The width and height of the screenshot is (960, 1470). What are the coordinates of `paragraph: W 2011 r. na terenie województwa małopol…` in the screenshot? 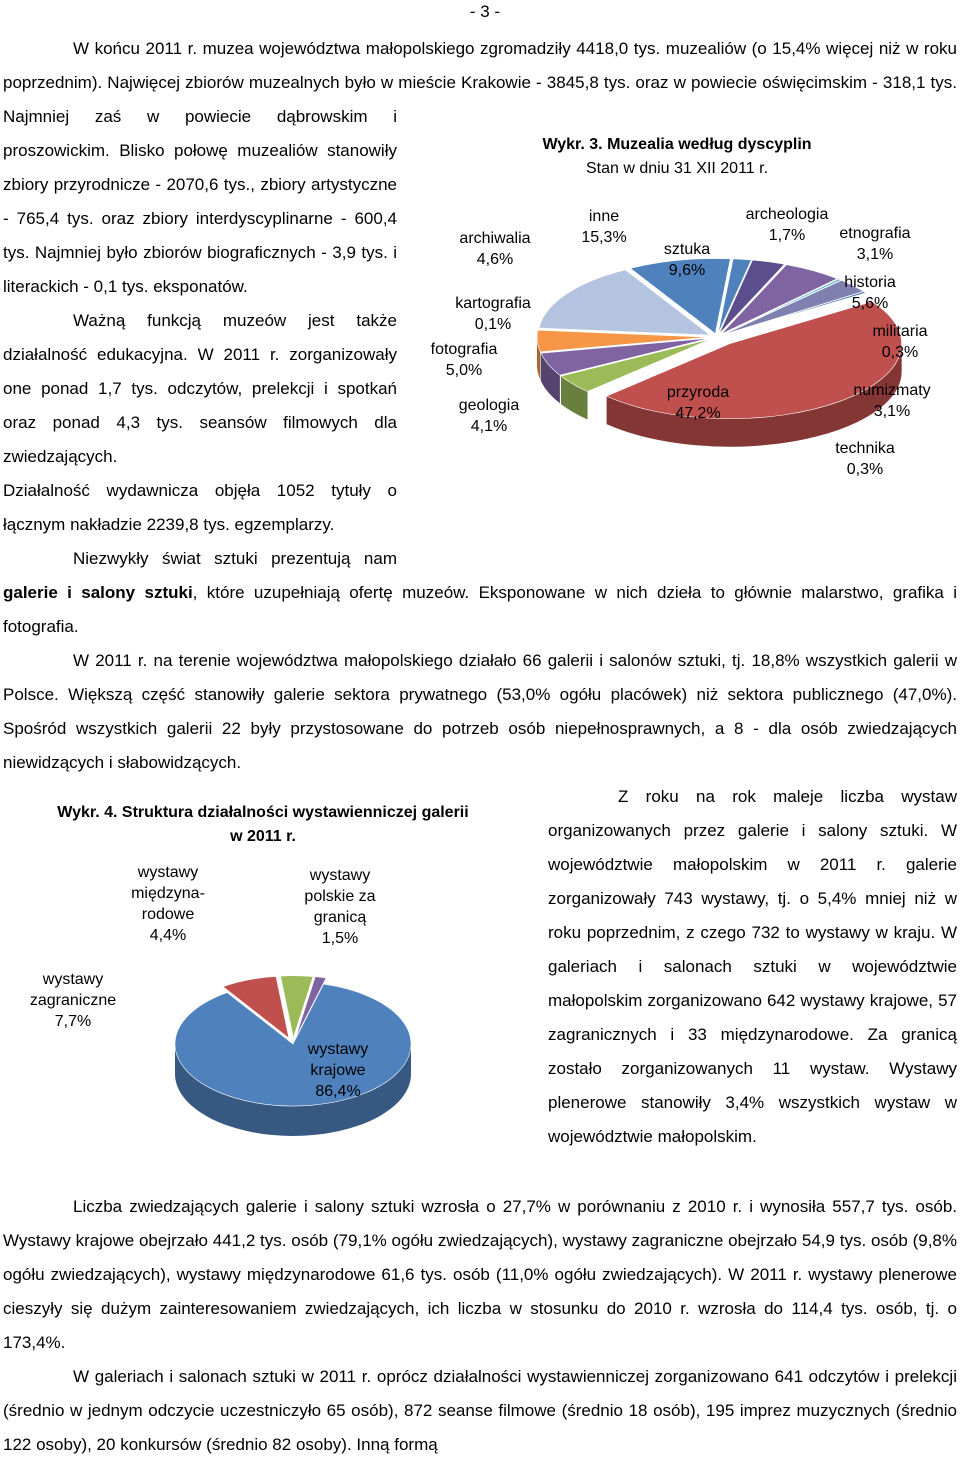 It's located at (480, 711).